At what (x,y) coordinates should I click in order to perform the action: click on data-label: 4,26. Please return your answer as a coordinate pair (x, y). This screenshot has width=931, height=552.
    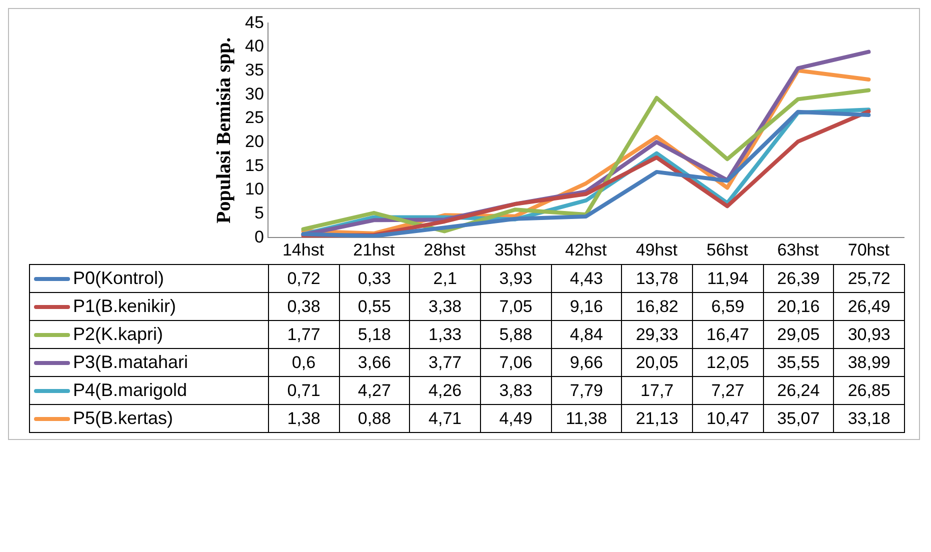
    Looking at the image, I should click on (445, 390).